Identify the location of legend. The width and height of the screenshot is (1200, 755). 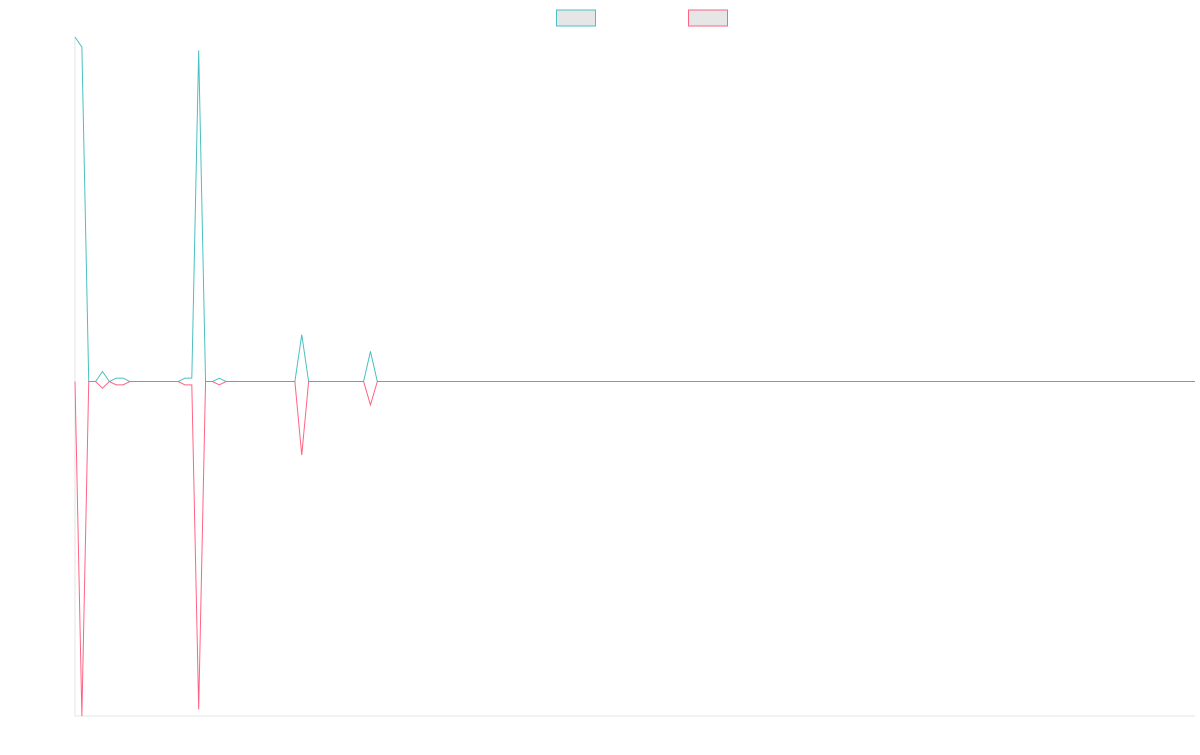
(642, 18).